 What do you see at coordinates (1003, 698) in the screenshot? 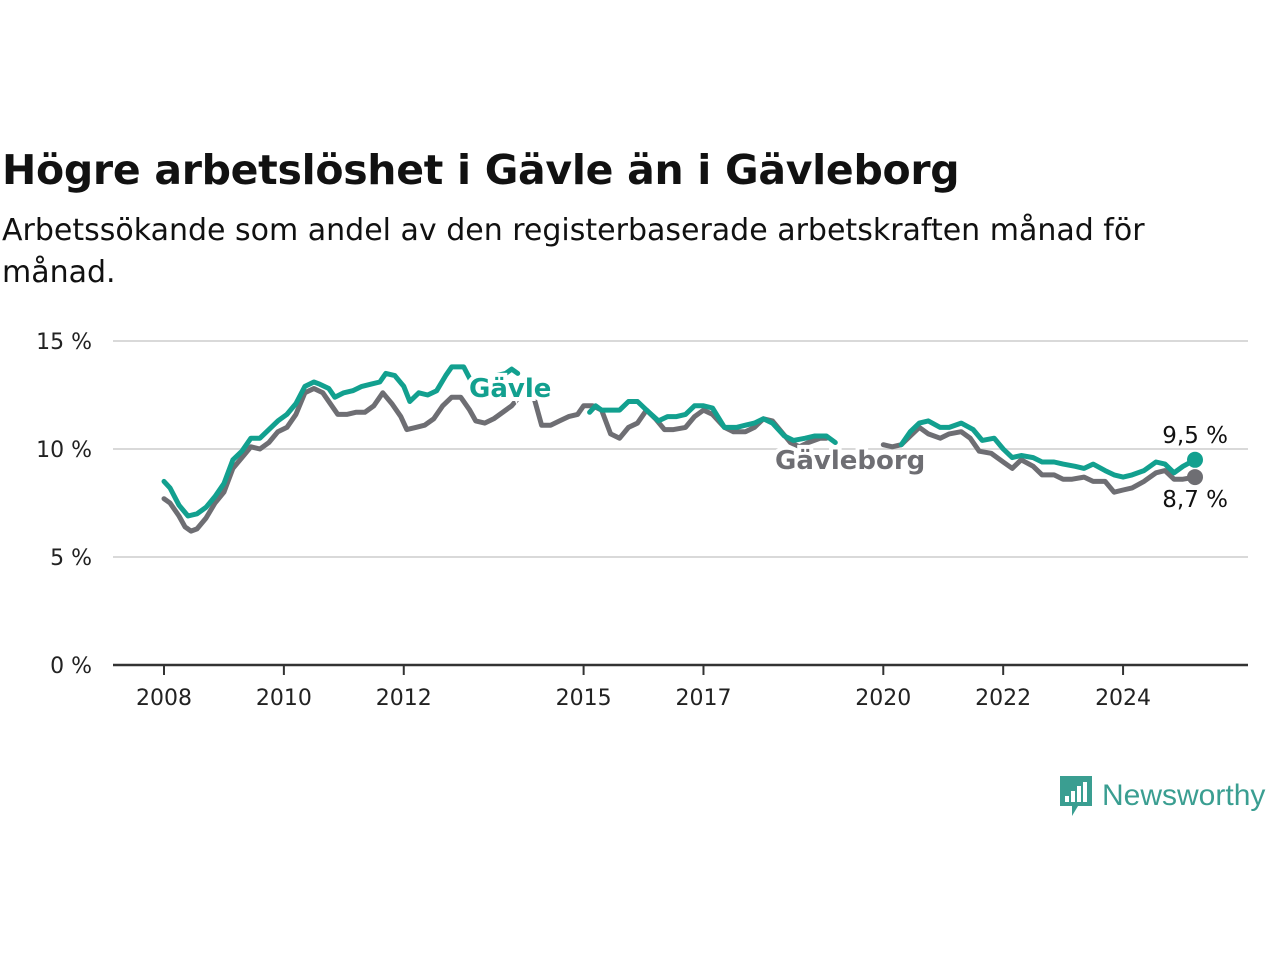
I see `x-tick-label: 2022` at bounding box center [1003, 698].